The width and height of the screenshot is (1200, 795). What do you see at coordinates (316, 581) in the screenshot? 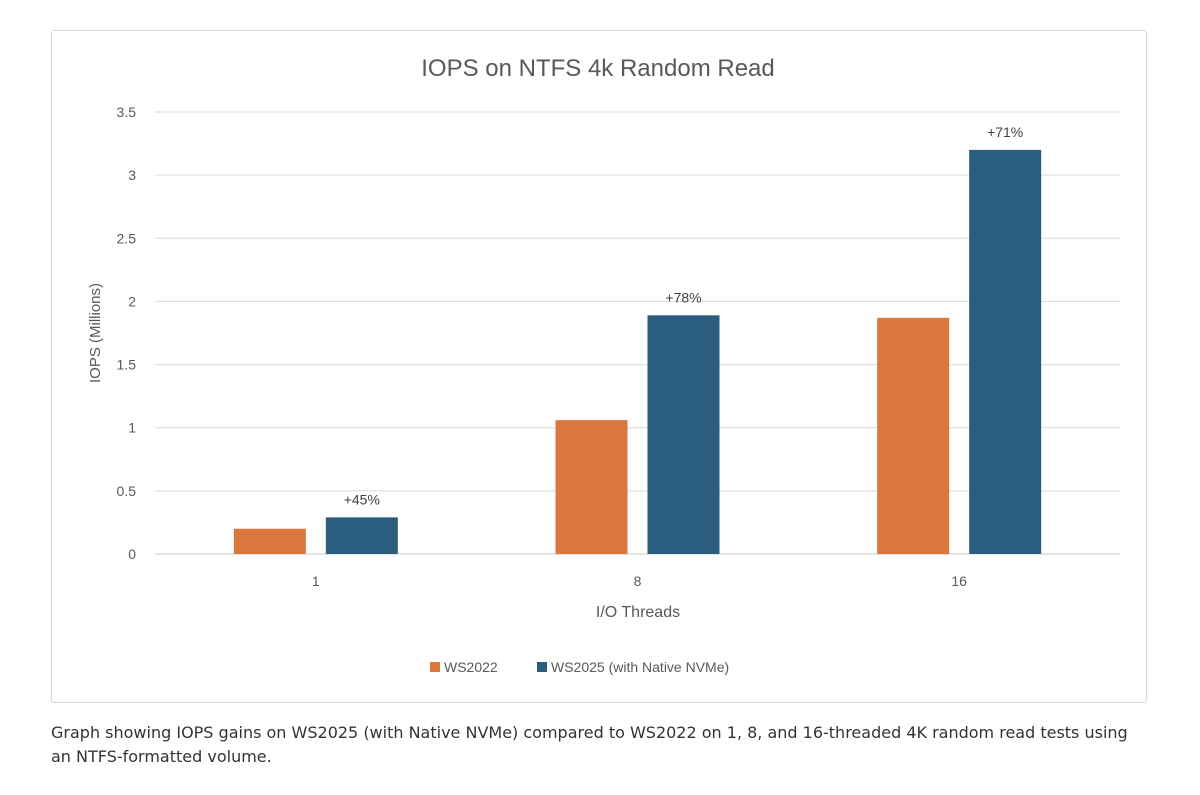
I see `x-tick-label: 1` at bounding box center [316, 581].